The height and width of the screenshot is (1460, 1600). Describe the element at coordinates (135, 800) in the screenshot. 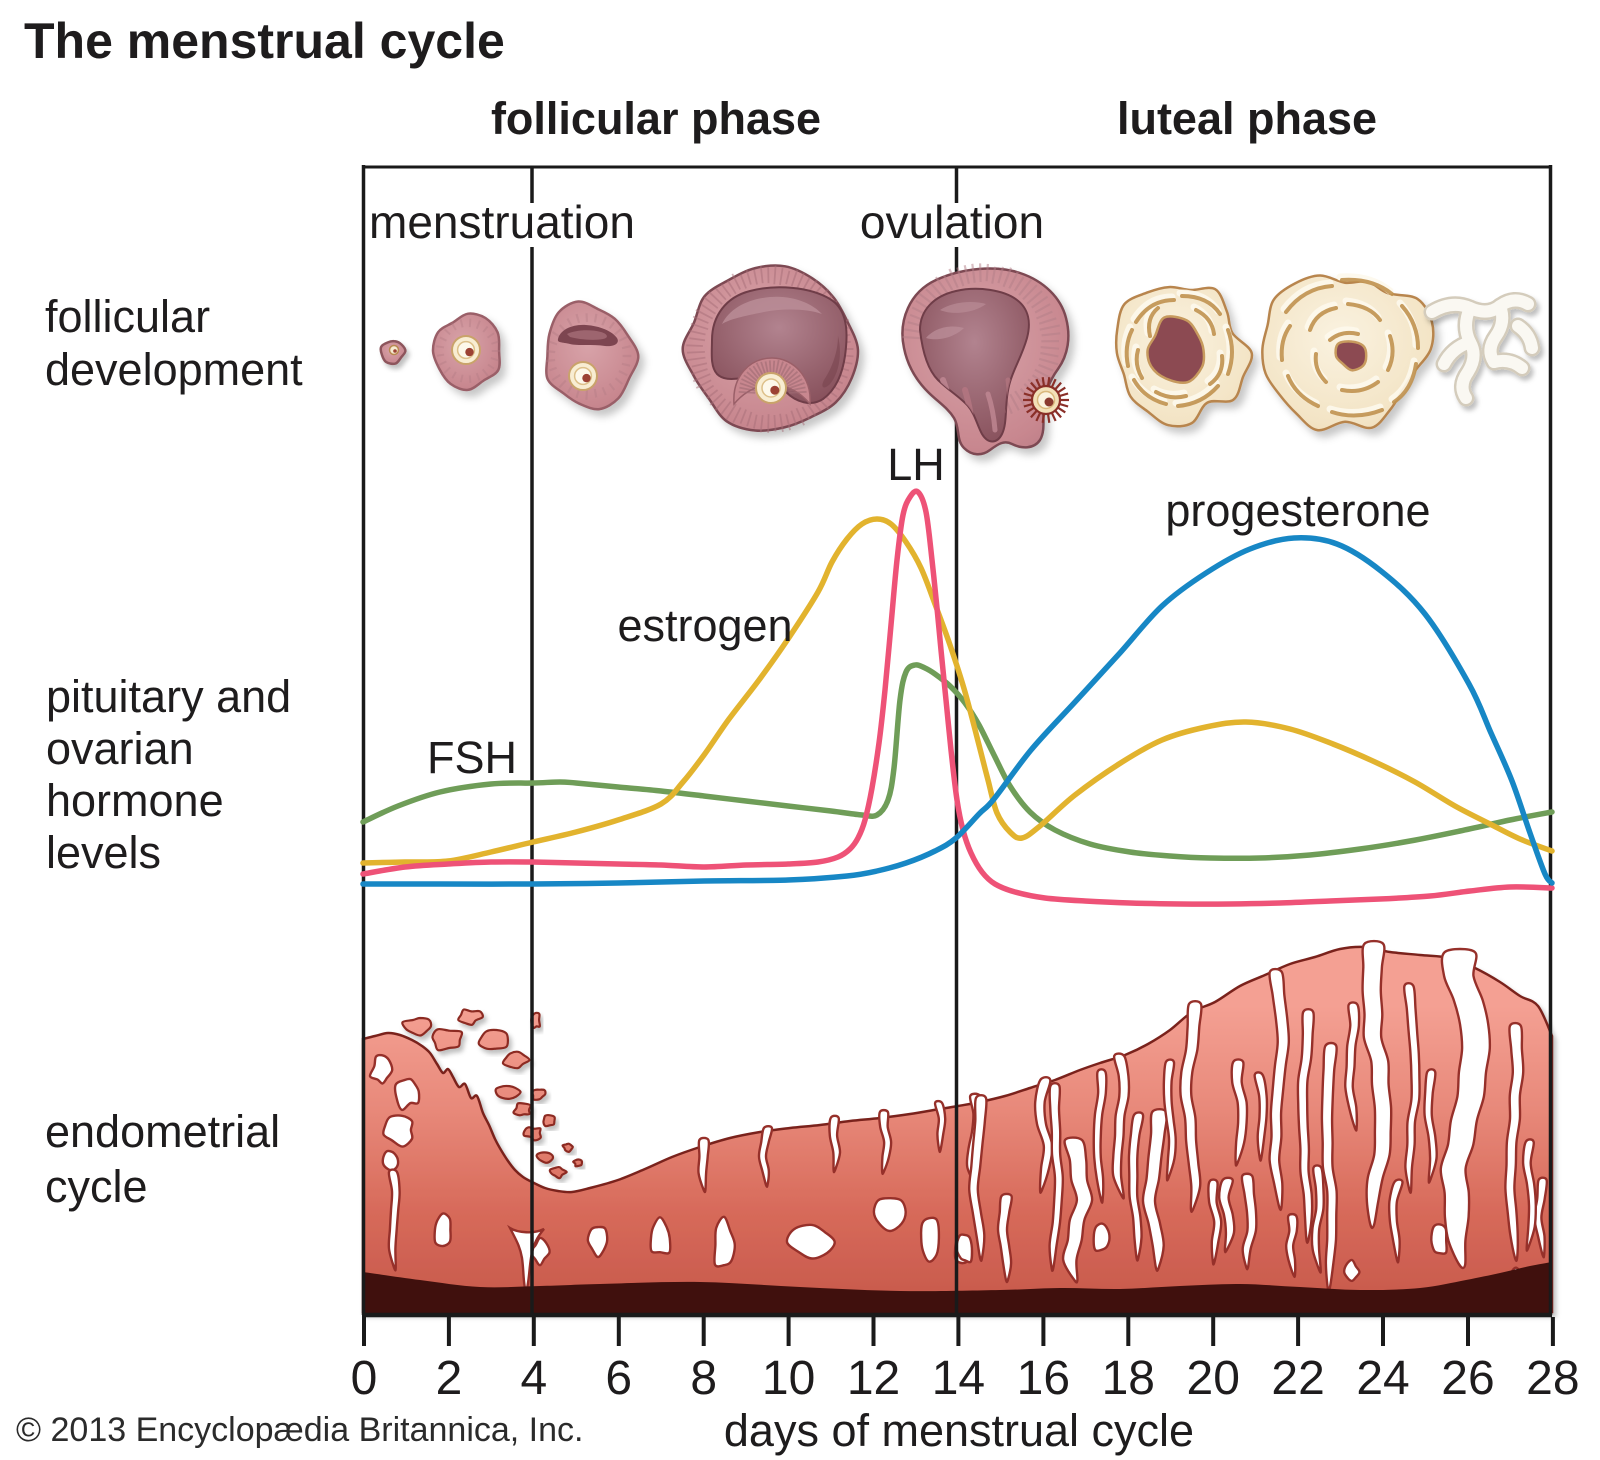

I see `svg-text: hormone` at that location.